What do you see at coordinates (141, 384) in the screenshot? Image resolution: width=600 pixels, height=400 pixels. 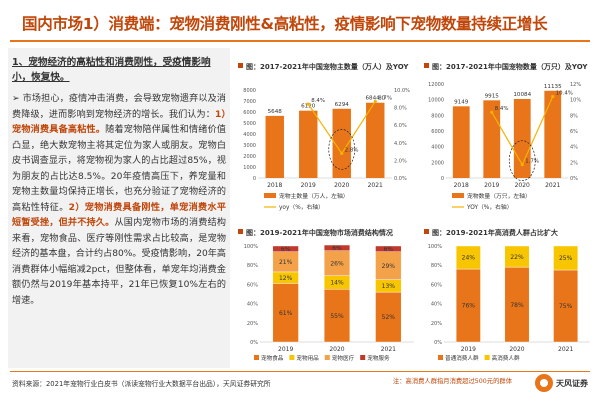 I see `source-note: 资料来源：2021年宠物行业白皮书（派读宠物行业大数据平台出品），天风证券研究所` at bounding box center [141, 384].